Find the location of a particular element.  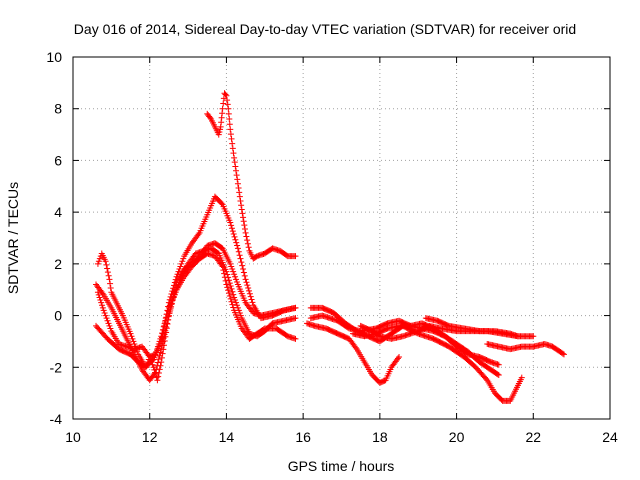

x-tick-label: 24 is located at coordinates (610, 437).